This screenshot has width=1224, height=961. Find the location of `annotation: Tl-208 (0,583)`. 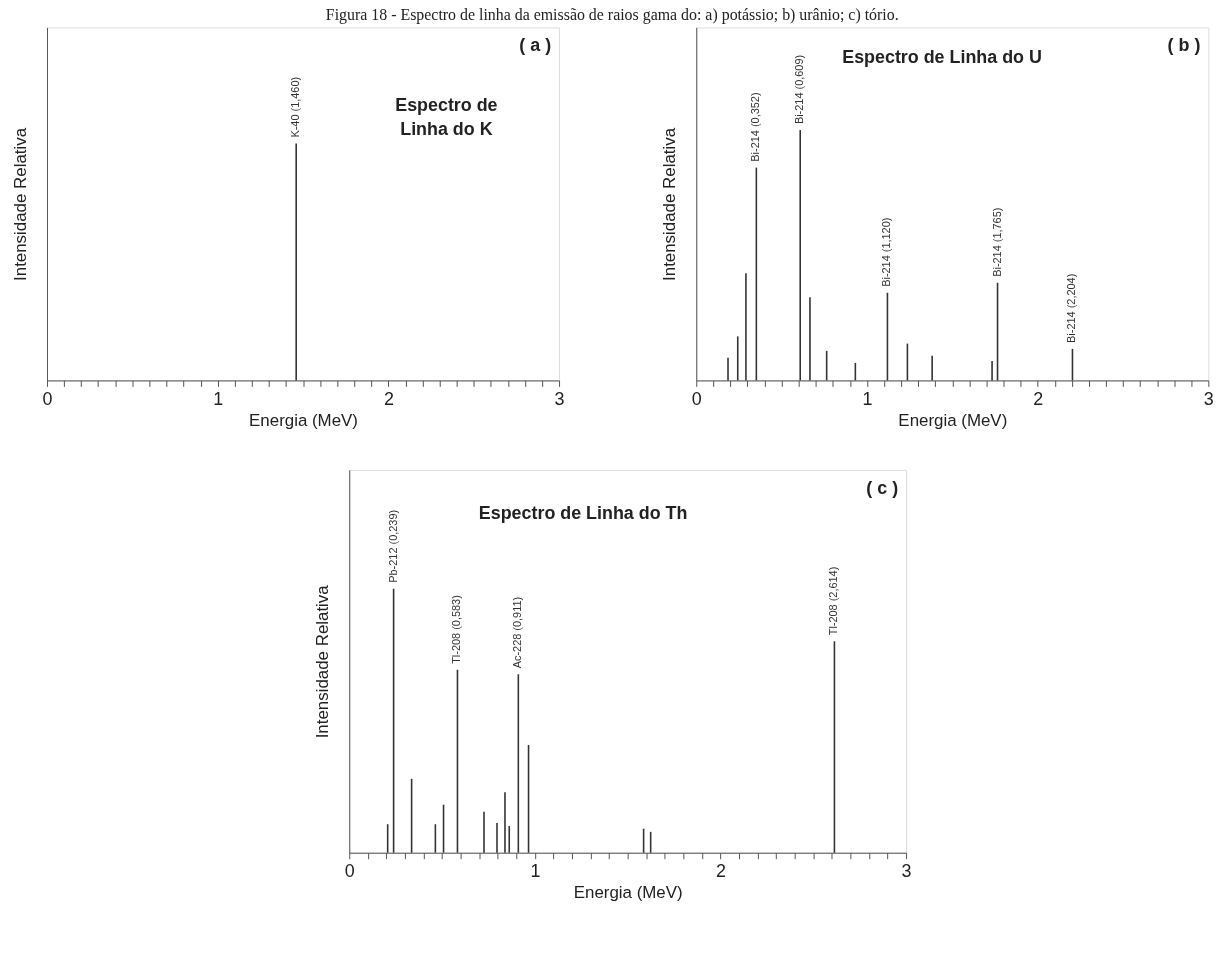

annotation: Tl-208 (0,583) is located at coordinates (456, 629).